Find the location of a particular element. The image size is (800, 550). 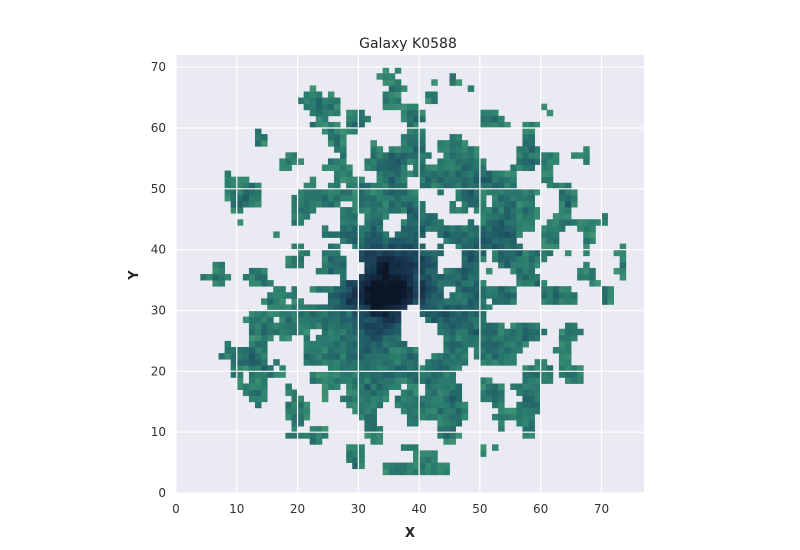

x-tick-label: 50 is located at coordinates (479, 509).